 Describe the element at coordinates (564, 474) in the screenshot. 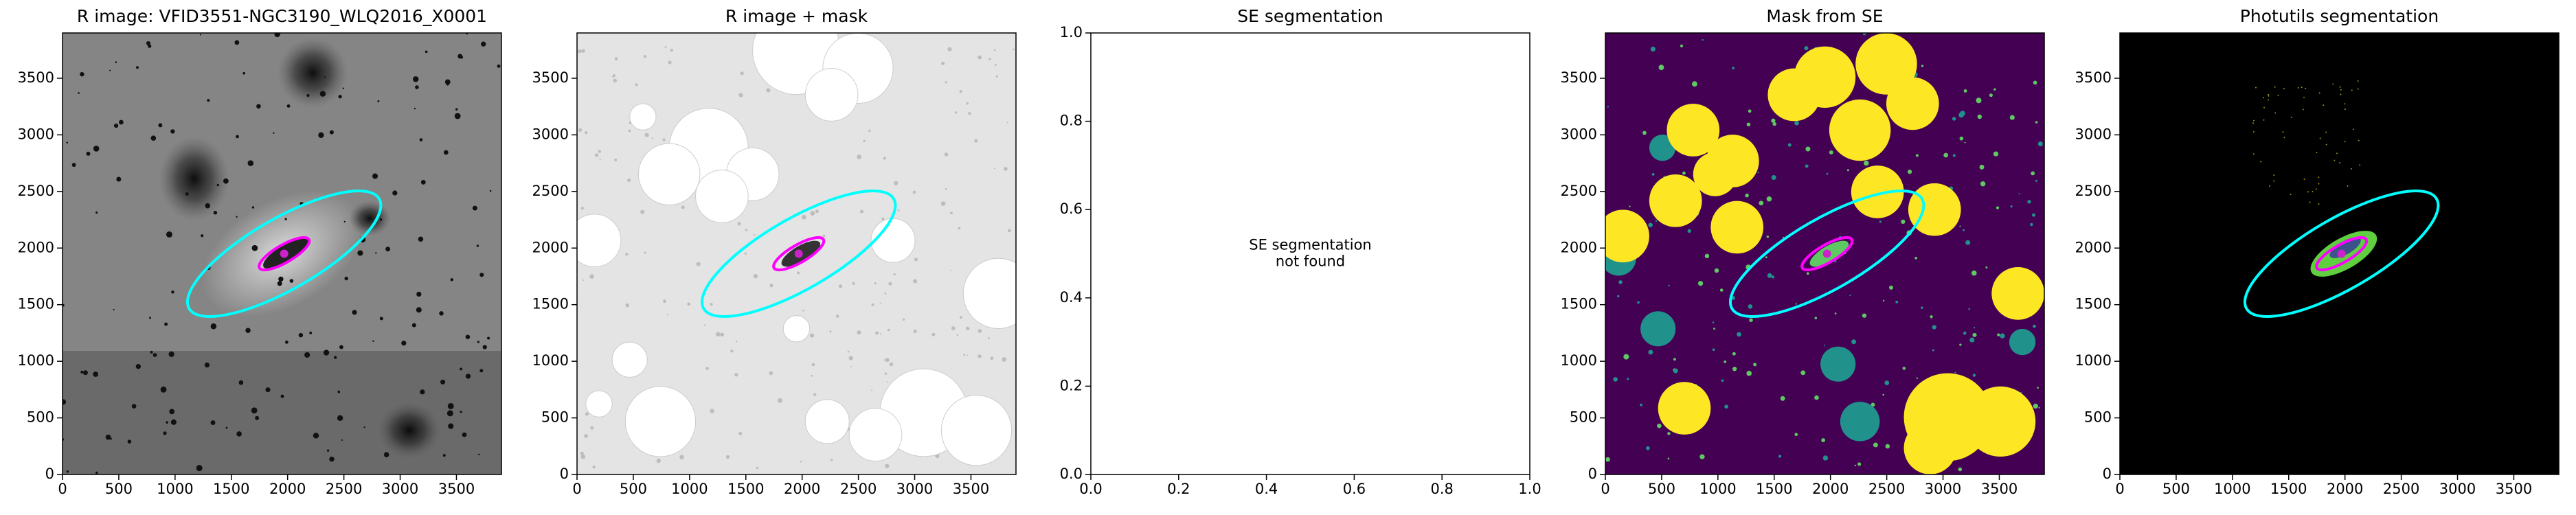

I see `y-tick-label: 0` at that location.